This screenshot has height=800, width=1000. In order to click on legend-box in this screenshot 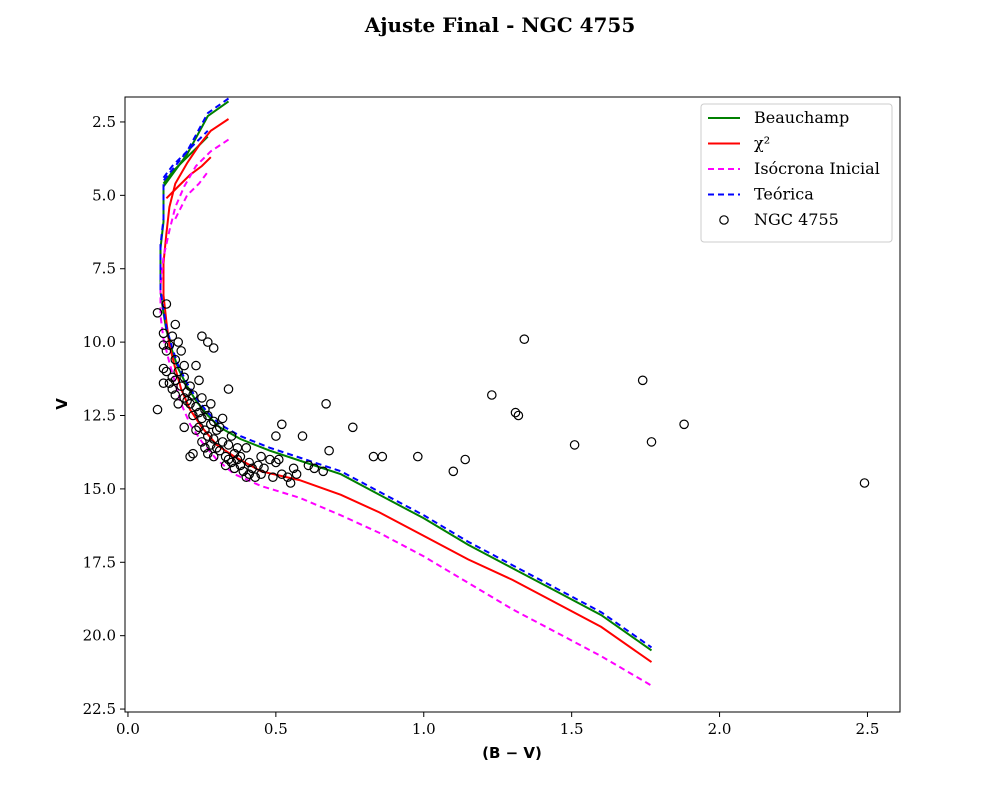, I will do `click(796, 173)`.